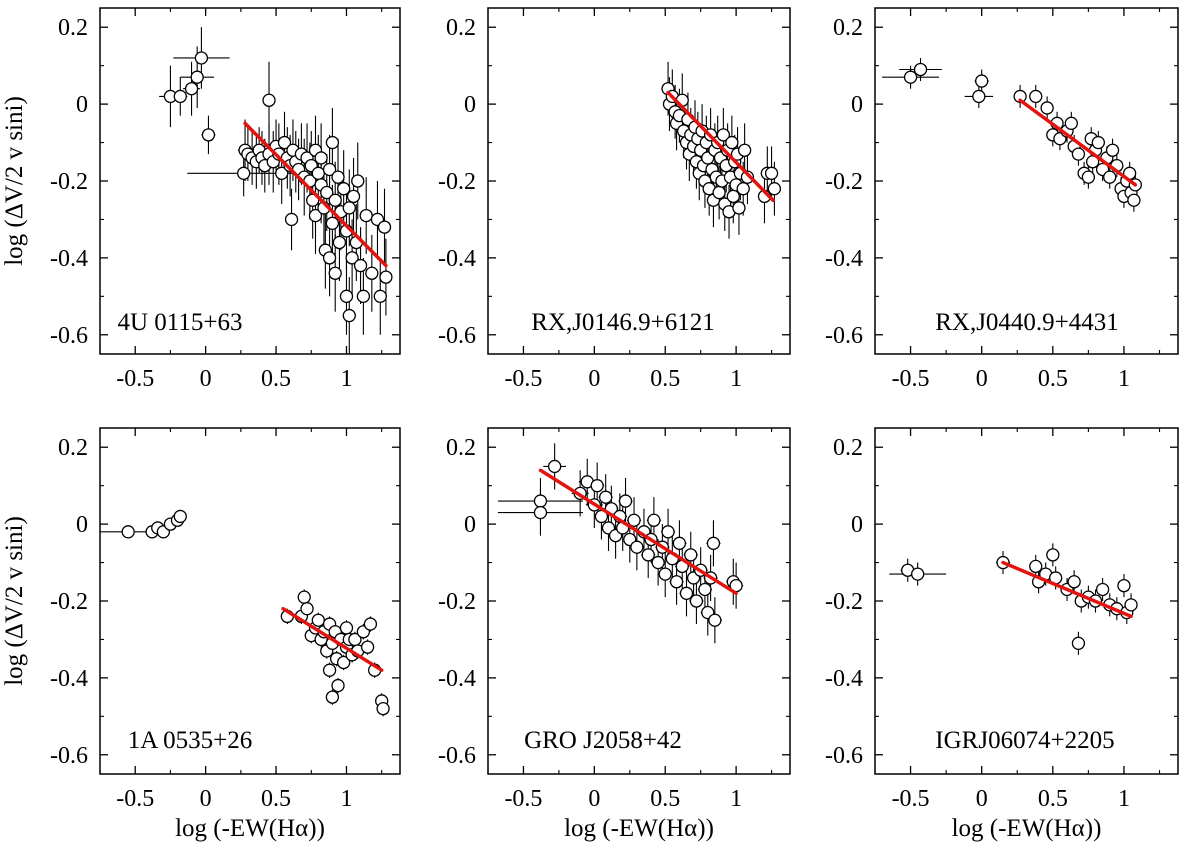  I want to click on panel-label: 4U 0115+63, so click(180, 322).